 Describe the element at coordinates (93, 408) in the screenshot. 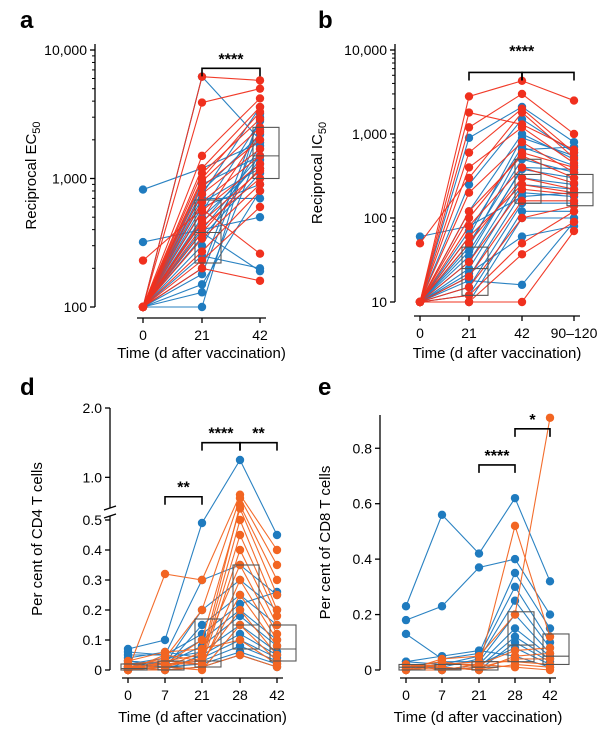

I see `y-tick-label: 2.0` at that location.